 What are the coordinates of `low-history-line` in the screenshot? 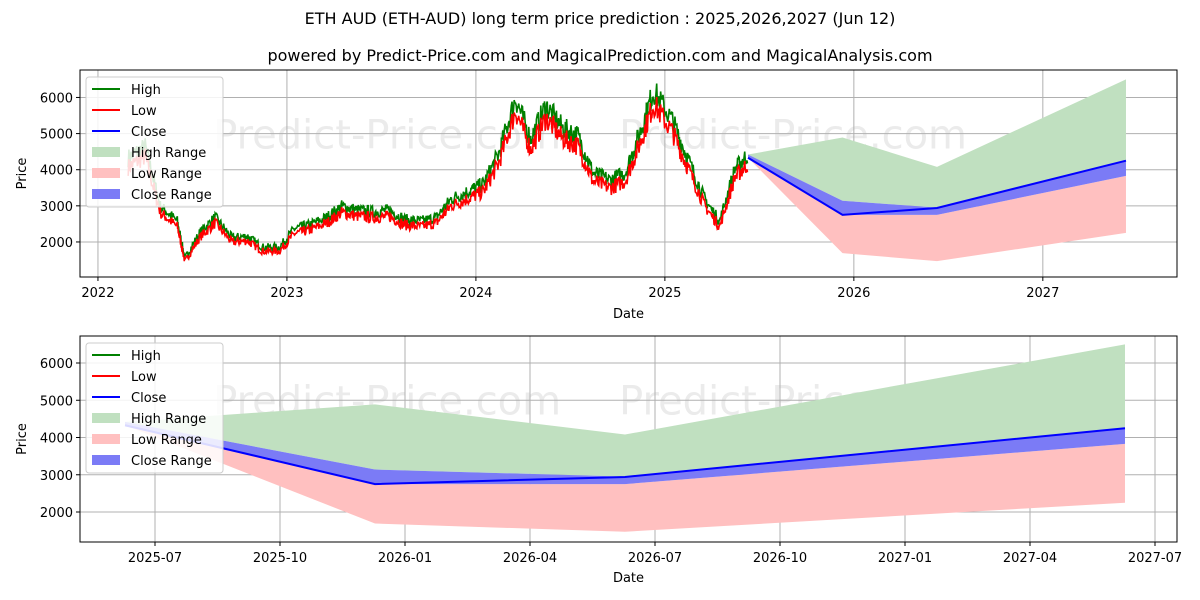 It's located at (438, 179).